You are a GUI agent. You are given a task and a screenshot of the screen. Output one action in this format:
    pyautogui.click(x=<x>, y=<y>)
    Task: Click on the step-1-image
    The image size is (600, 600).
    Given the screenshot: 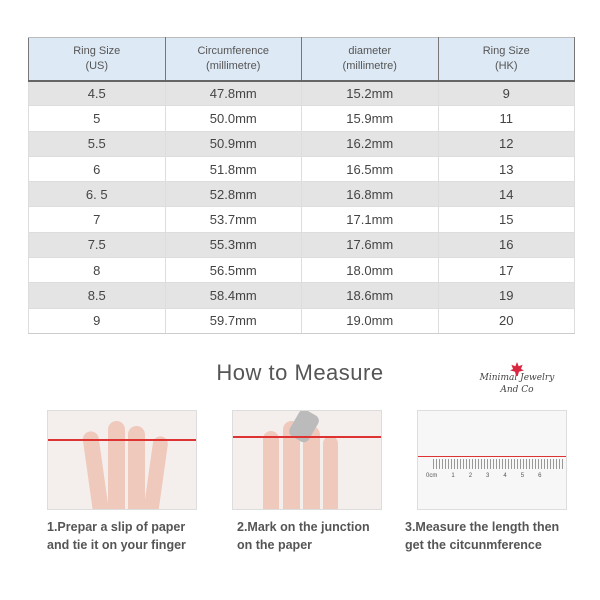 What is the action you would take?
    pyautogui.click(x=122, y=460)
    